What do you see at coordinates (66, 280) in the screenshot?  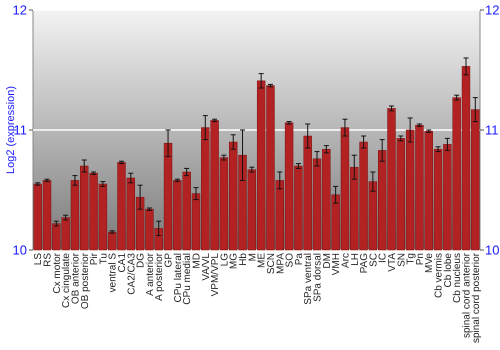 I see `x-tick-label: Cx cingulate` at bounding box center [66, 280].